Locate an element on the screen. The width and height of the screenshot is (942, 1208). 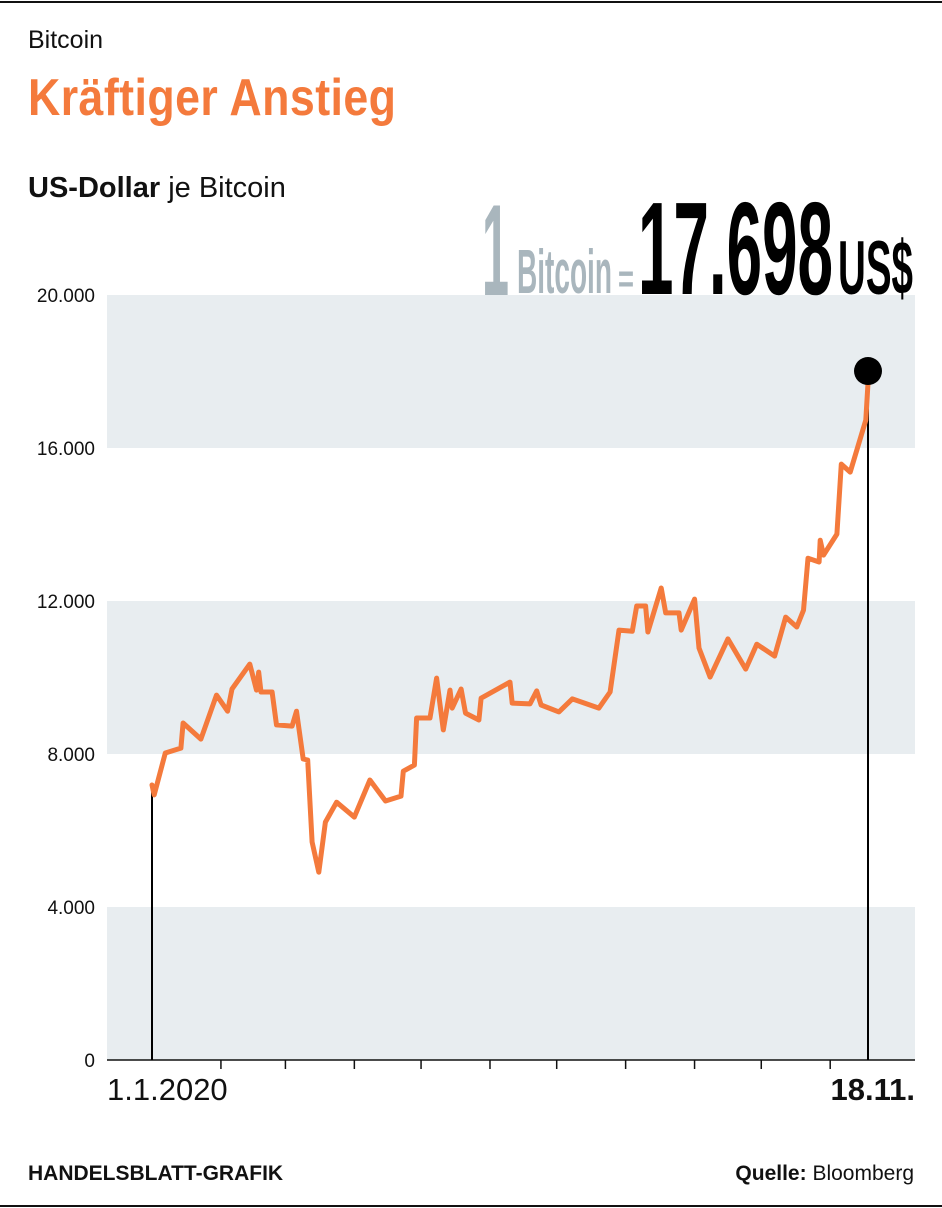
y-tick-label: 8.000 is located at coordinates (71, 755).